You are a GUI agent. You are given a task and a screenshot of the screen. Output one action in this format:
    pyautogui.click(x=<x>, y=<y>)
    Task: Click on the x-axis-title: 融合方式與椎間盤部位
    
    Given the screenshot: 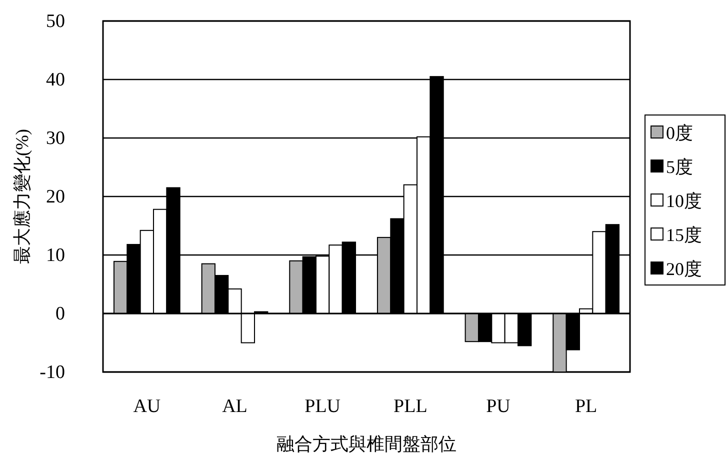 What is the action you would take?
    pyautogui.click(x=366, y=444)
    